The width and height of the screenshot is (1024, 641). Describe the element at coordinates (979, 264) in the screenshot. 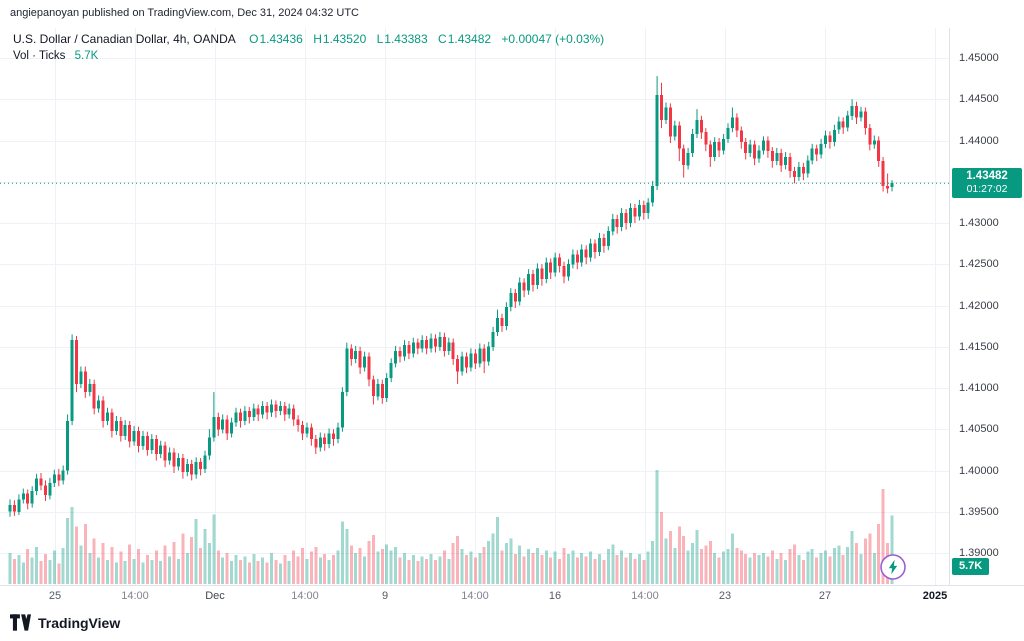

I see `price-axis-label: 1.42500` at that location.